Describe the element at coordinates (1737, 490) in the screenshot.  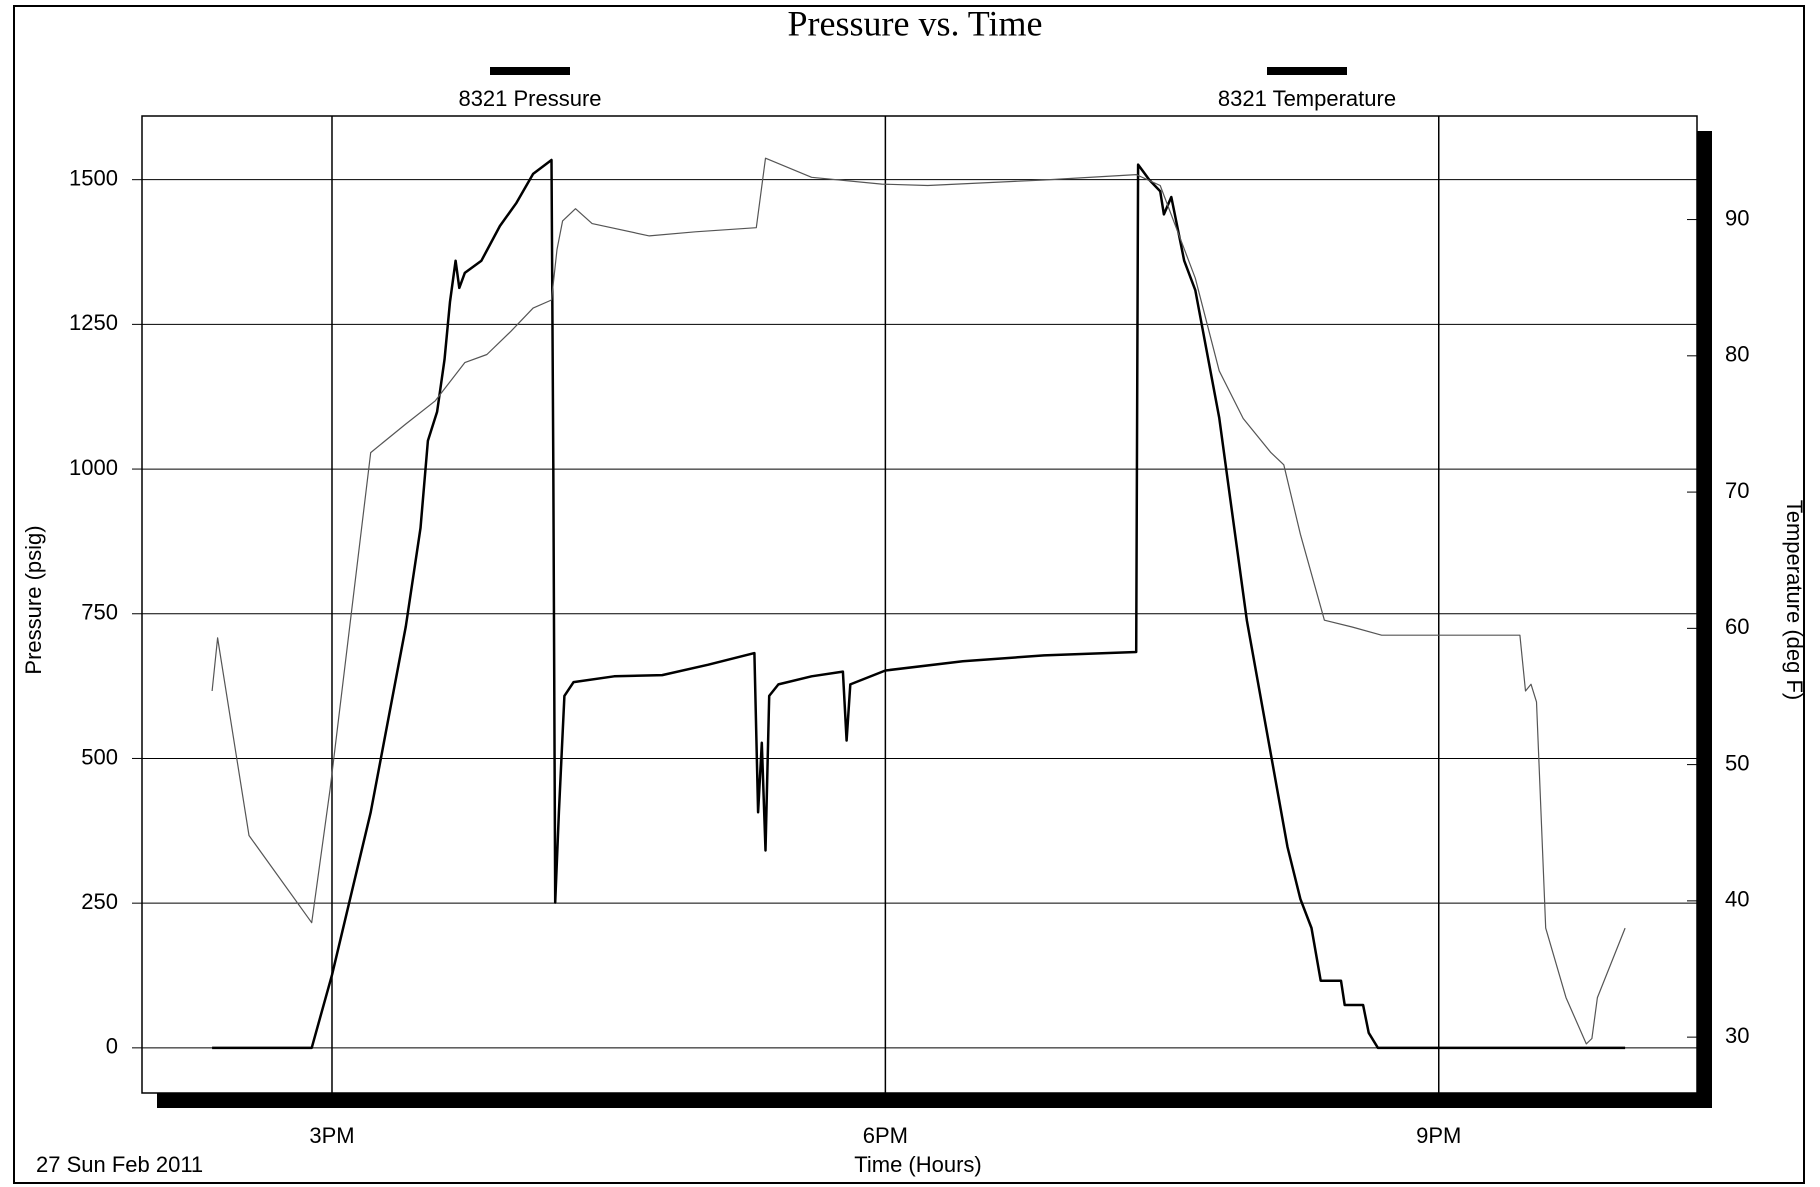
I see `y2-tick-label: 70` at that location.